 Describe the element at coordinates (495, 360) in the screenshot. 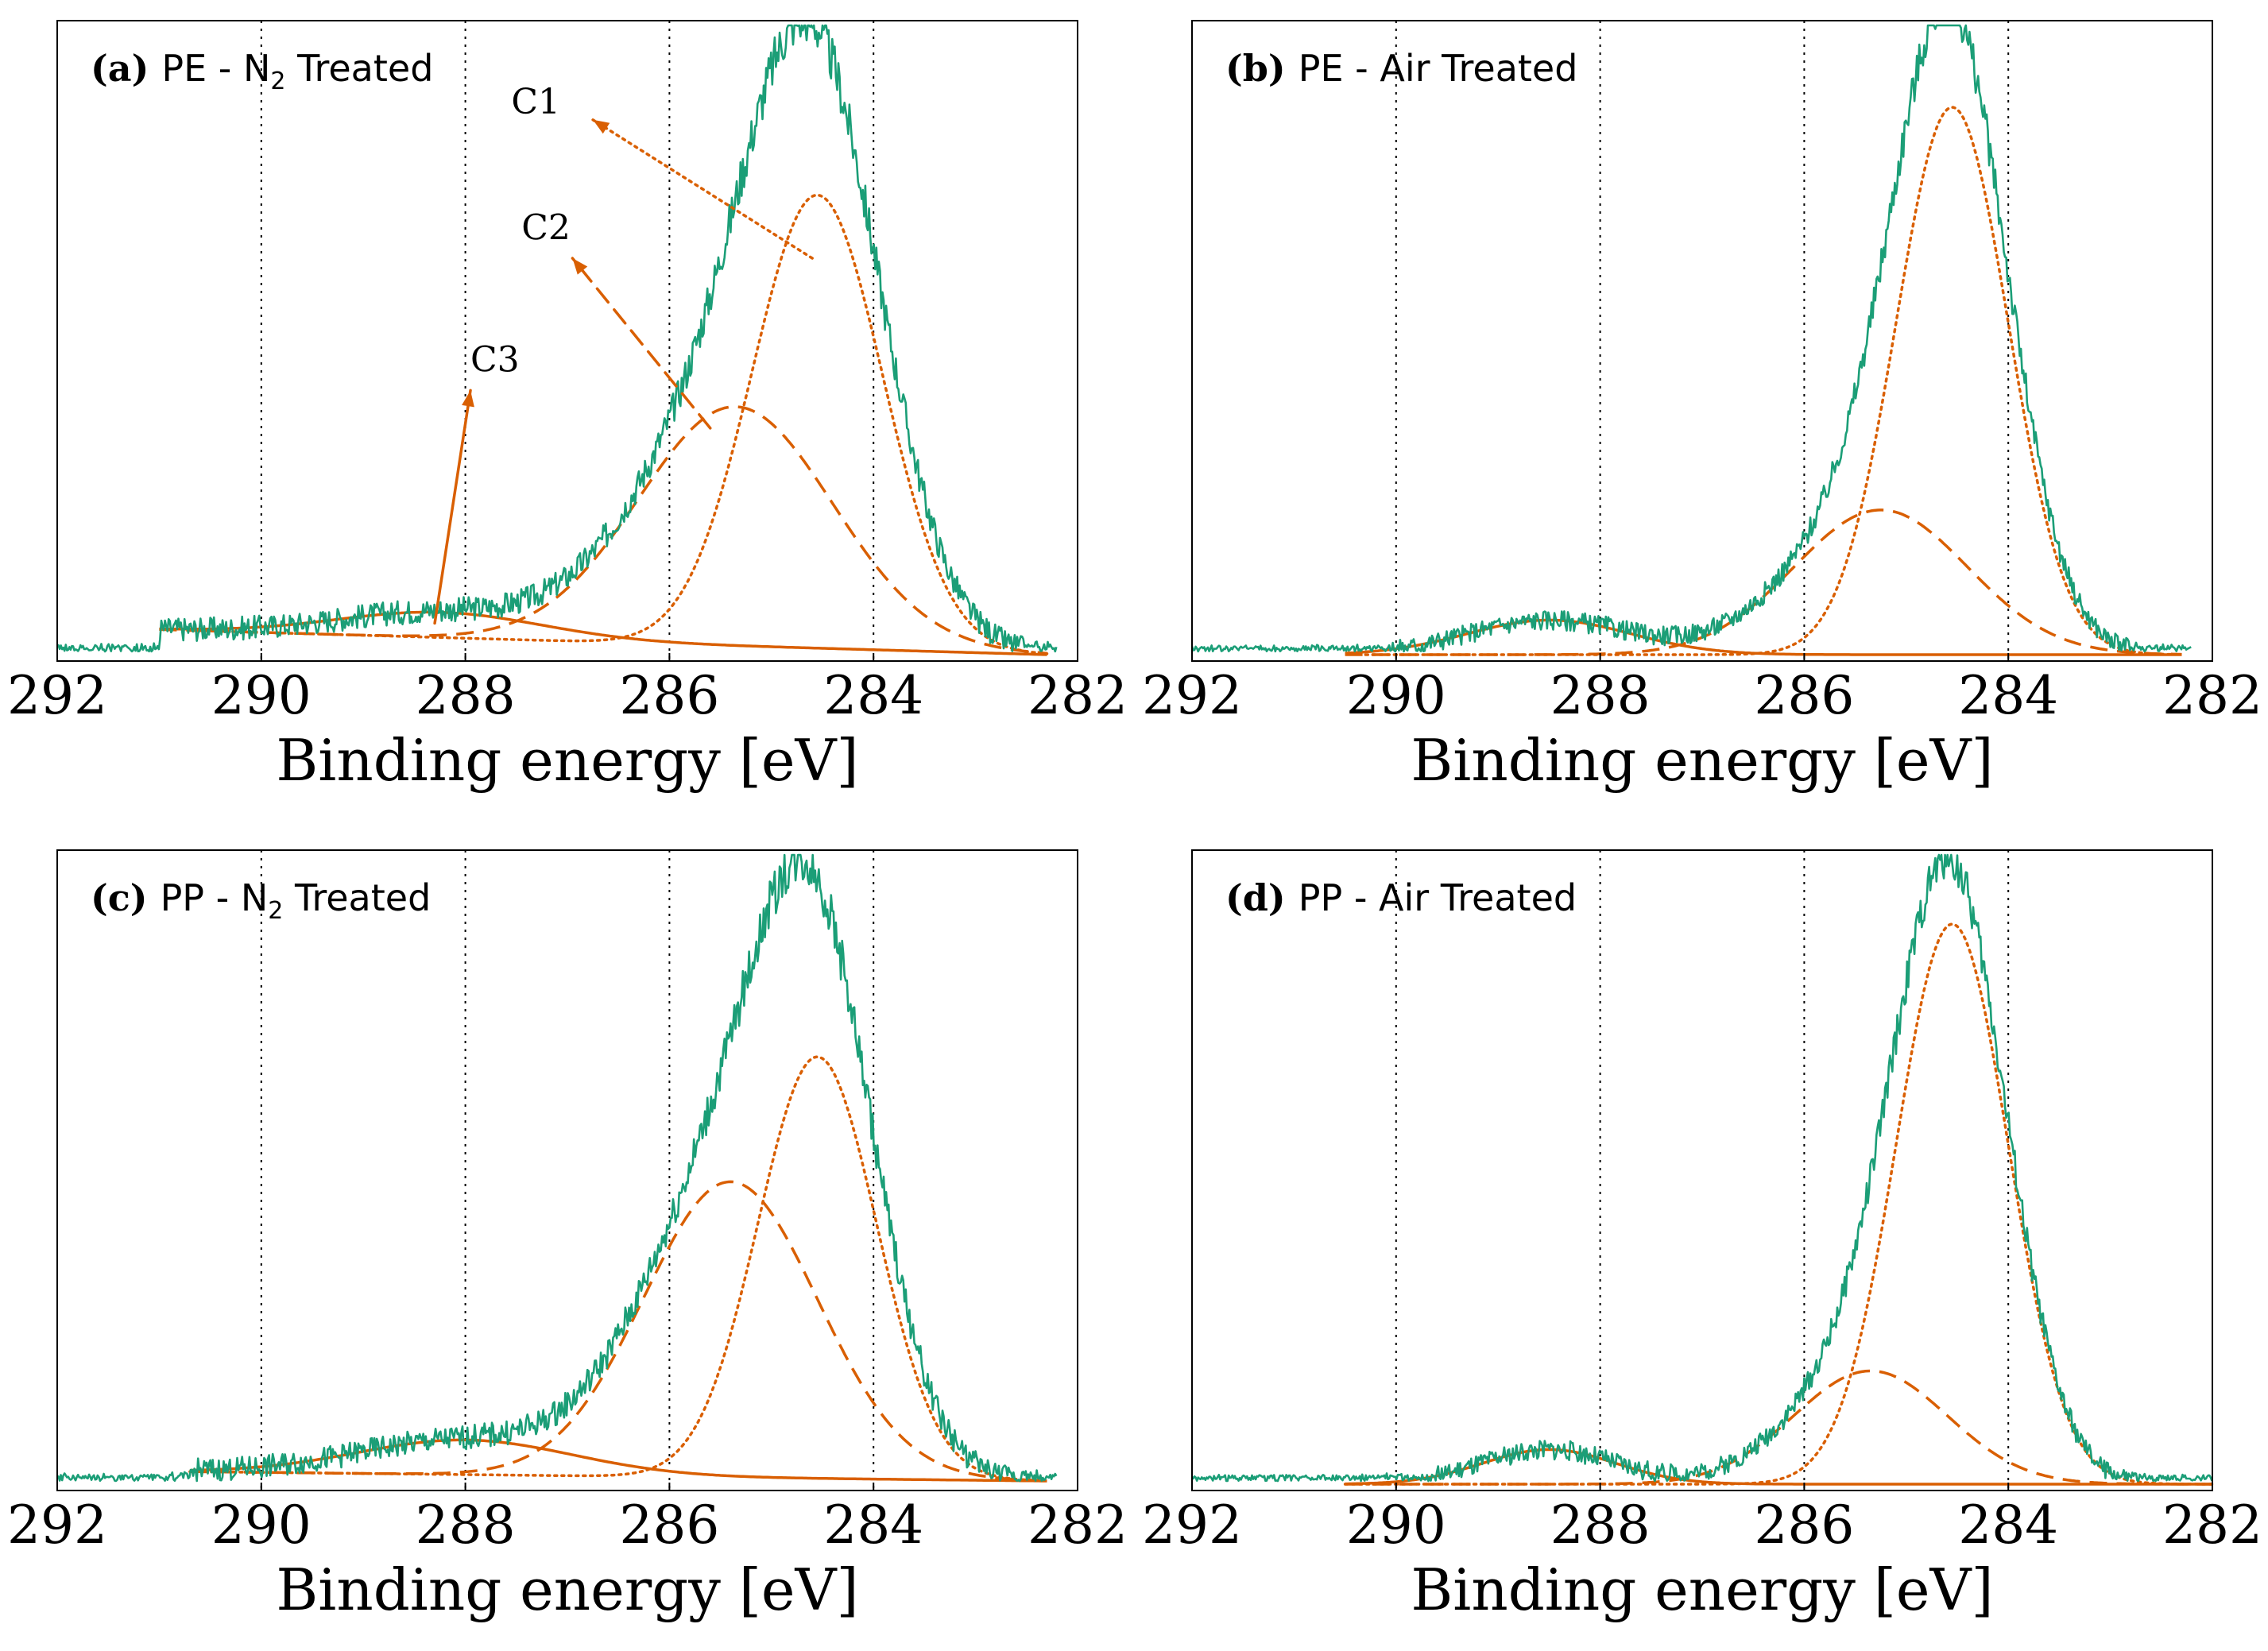

I see `annotation-label-c3: C3` at that location.